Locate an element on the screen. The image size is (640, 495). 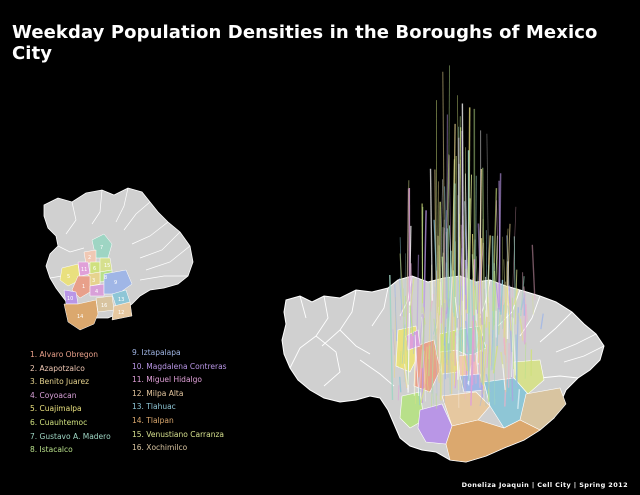
legend-item-10: 10. Magdalena Contreras is located at coordinates (179, 366).